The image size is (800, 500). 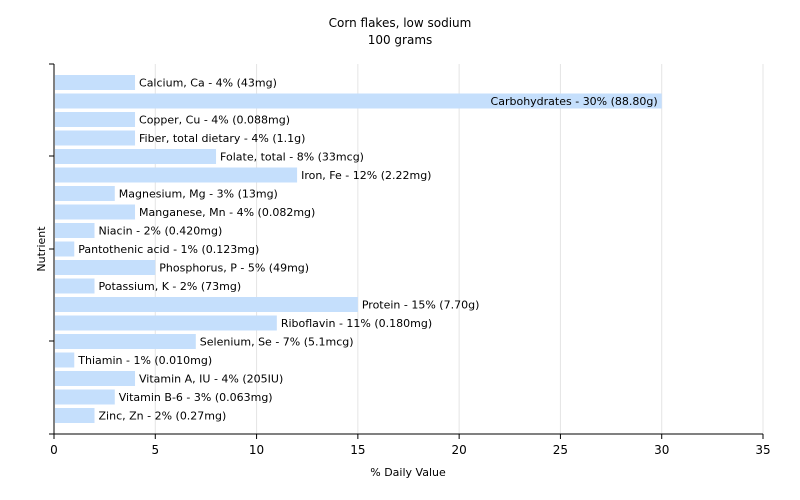 What do you see at coordinates (163, 416) in the screenshot?
I see `bar-data-label: Zinc, Zn - 2% (0.27mg)` at bounding box center [163, 416].